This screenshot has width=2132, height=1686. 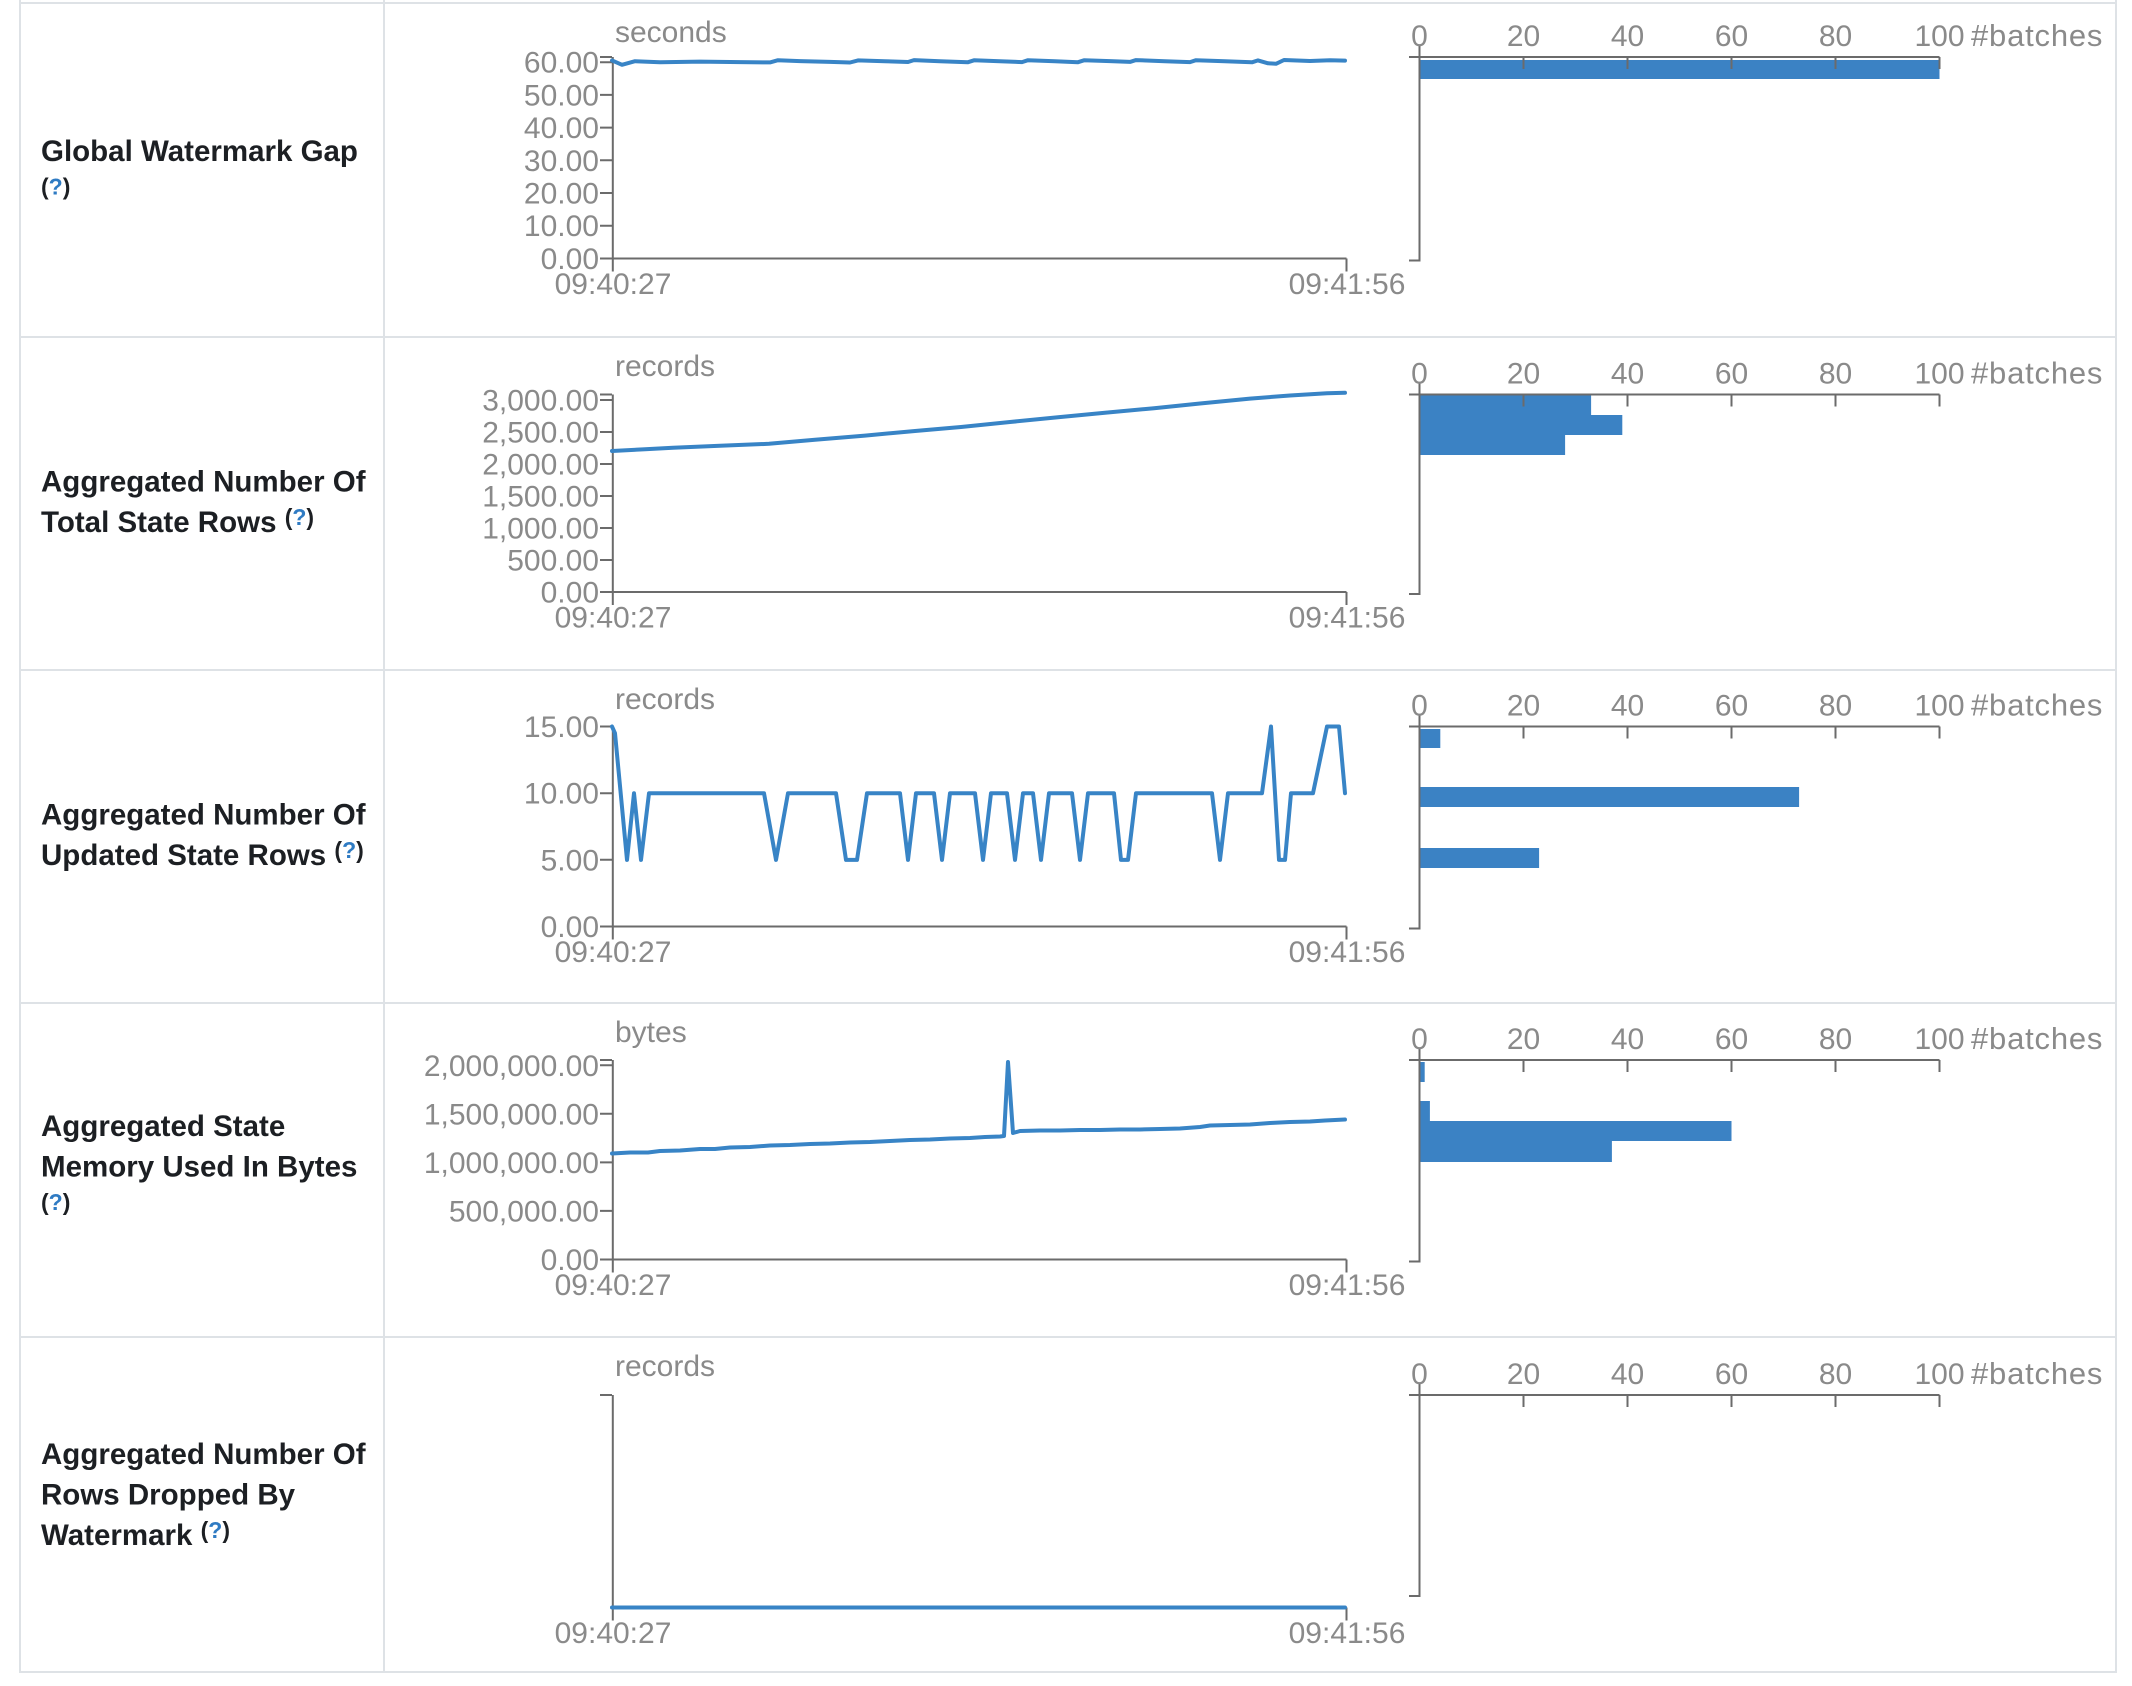 I want to click on svg-text: 1,500.00, so click(x=540, y=497).